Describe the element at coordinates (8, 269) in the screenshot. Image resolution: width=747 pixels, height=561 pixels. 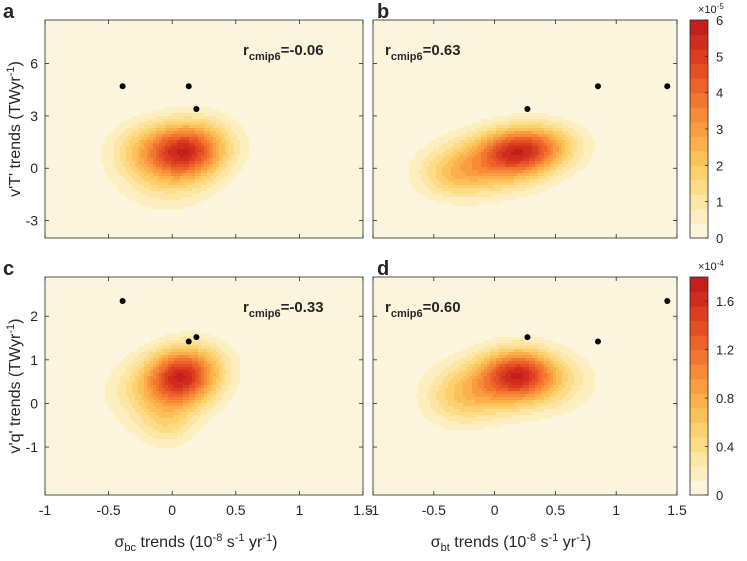
I see `panel-label: c` at that location.